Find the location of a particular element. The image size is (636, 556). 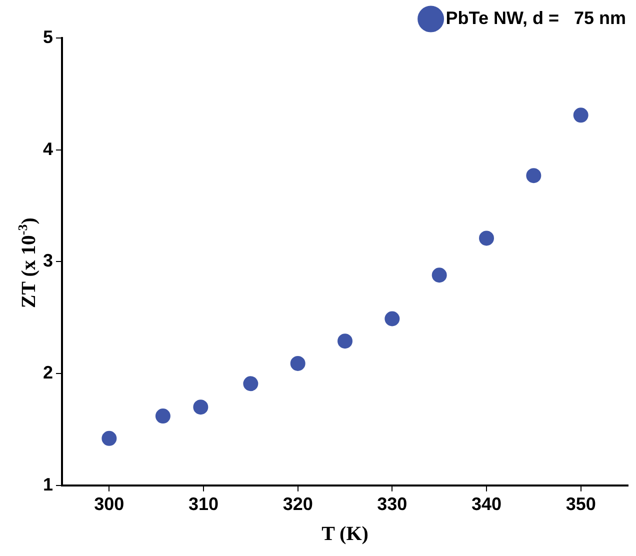

y-tick-label: 5 is located at coordinates (48, 36).